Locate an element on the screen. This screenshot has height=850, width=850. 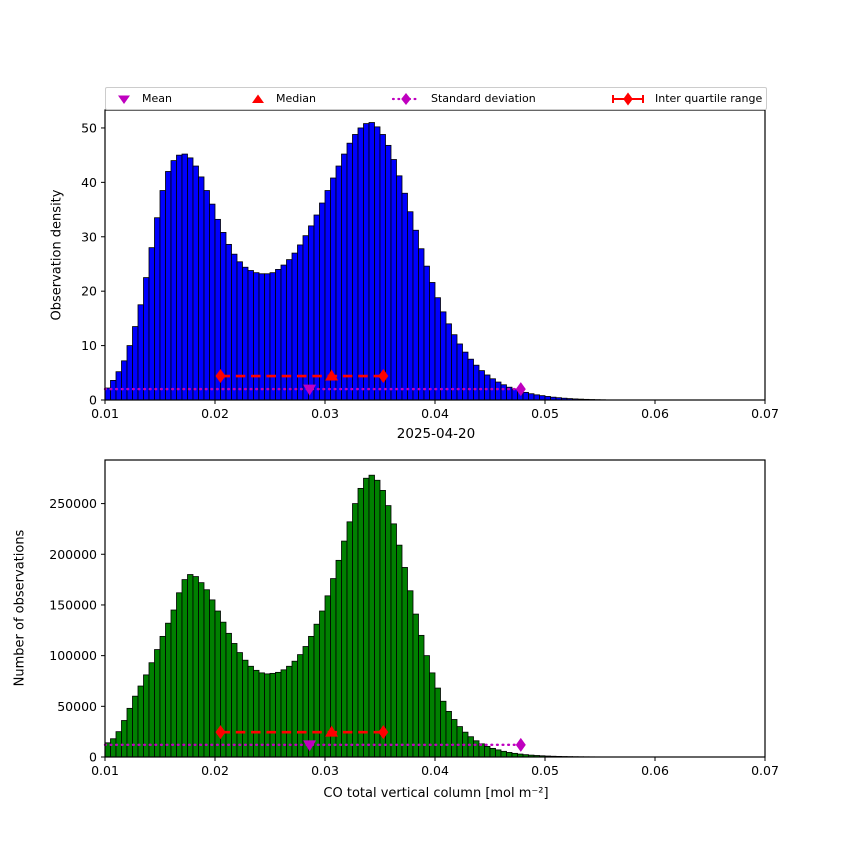
x-axis-label: CO total vertical column [mol m⁻²] is located at coordinates (436, 793).